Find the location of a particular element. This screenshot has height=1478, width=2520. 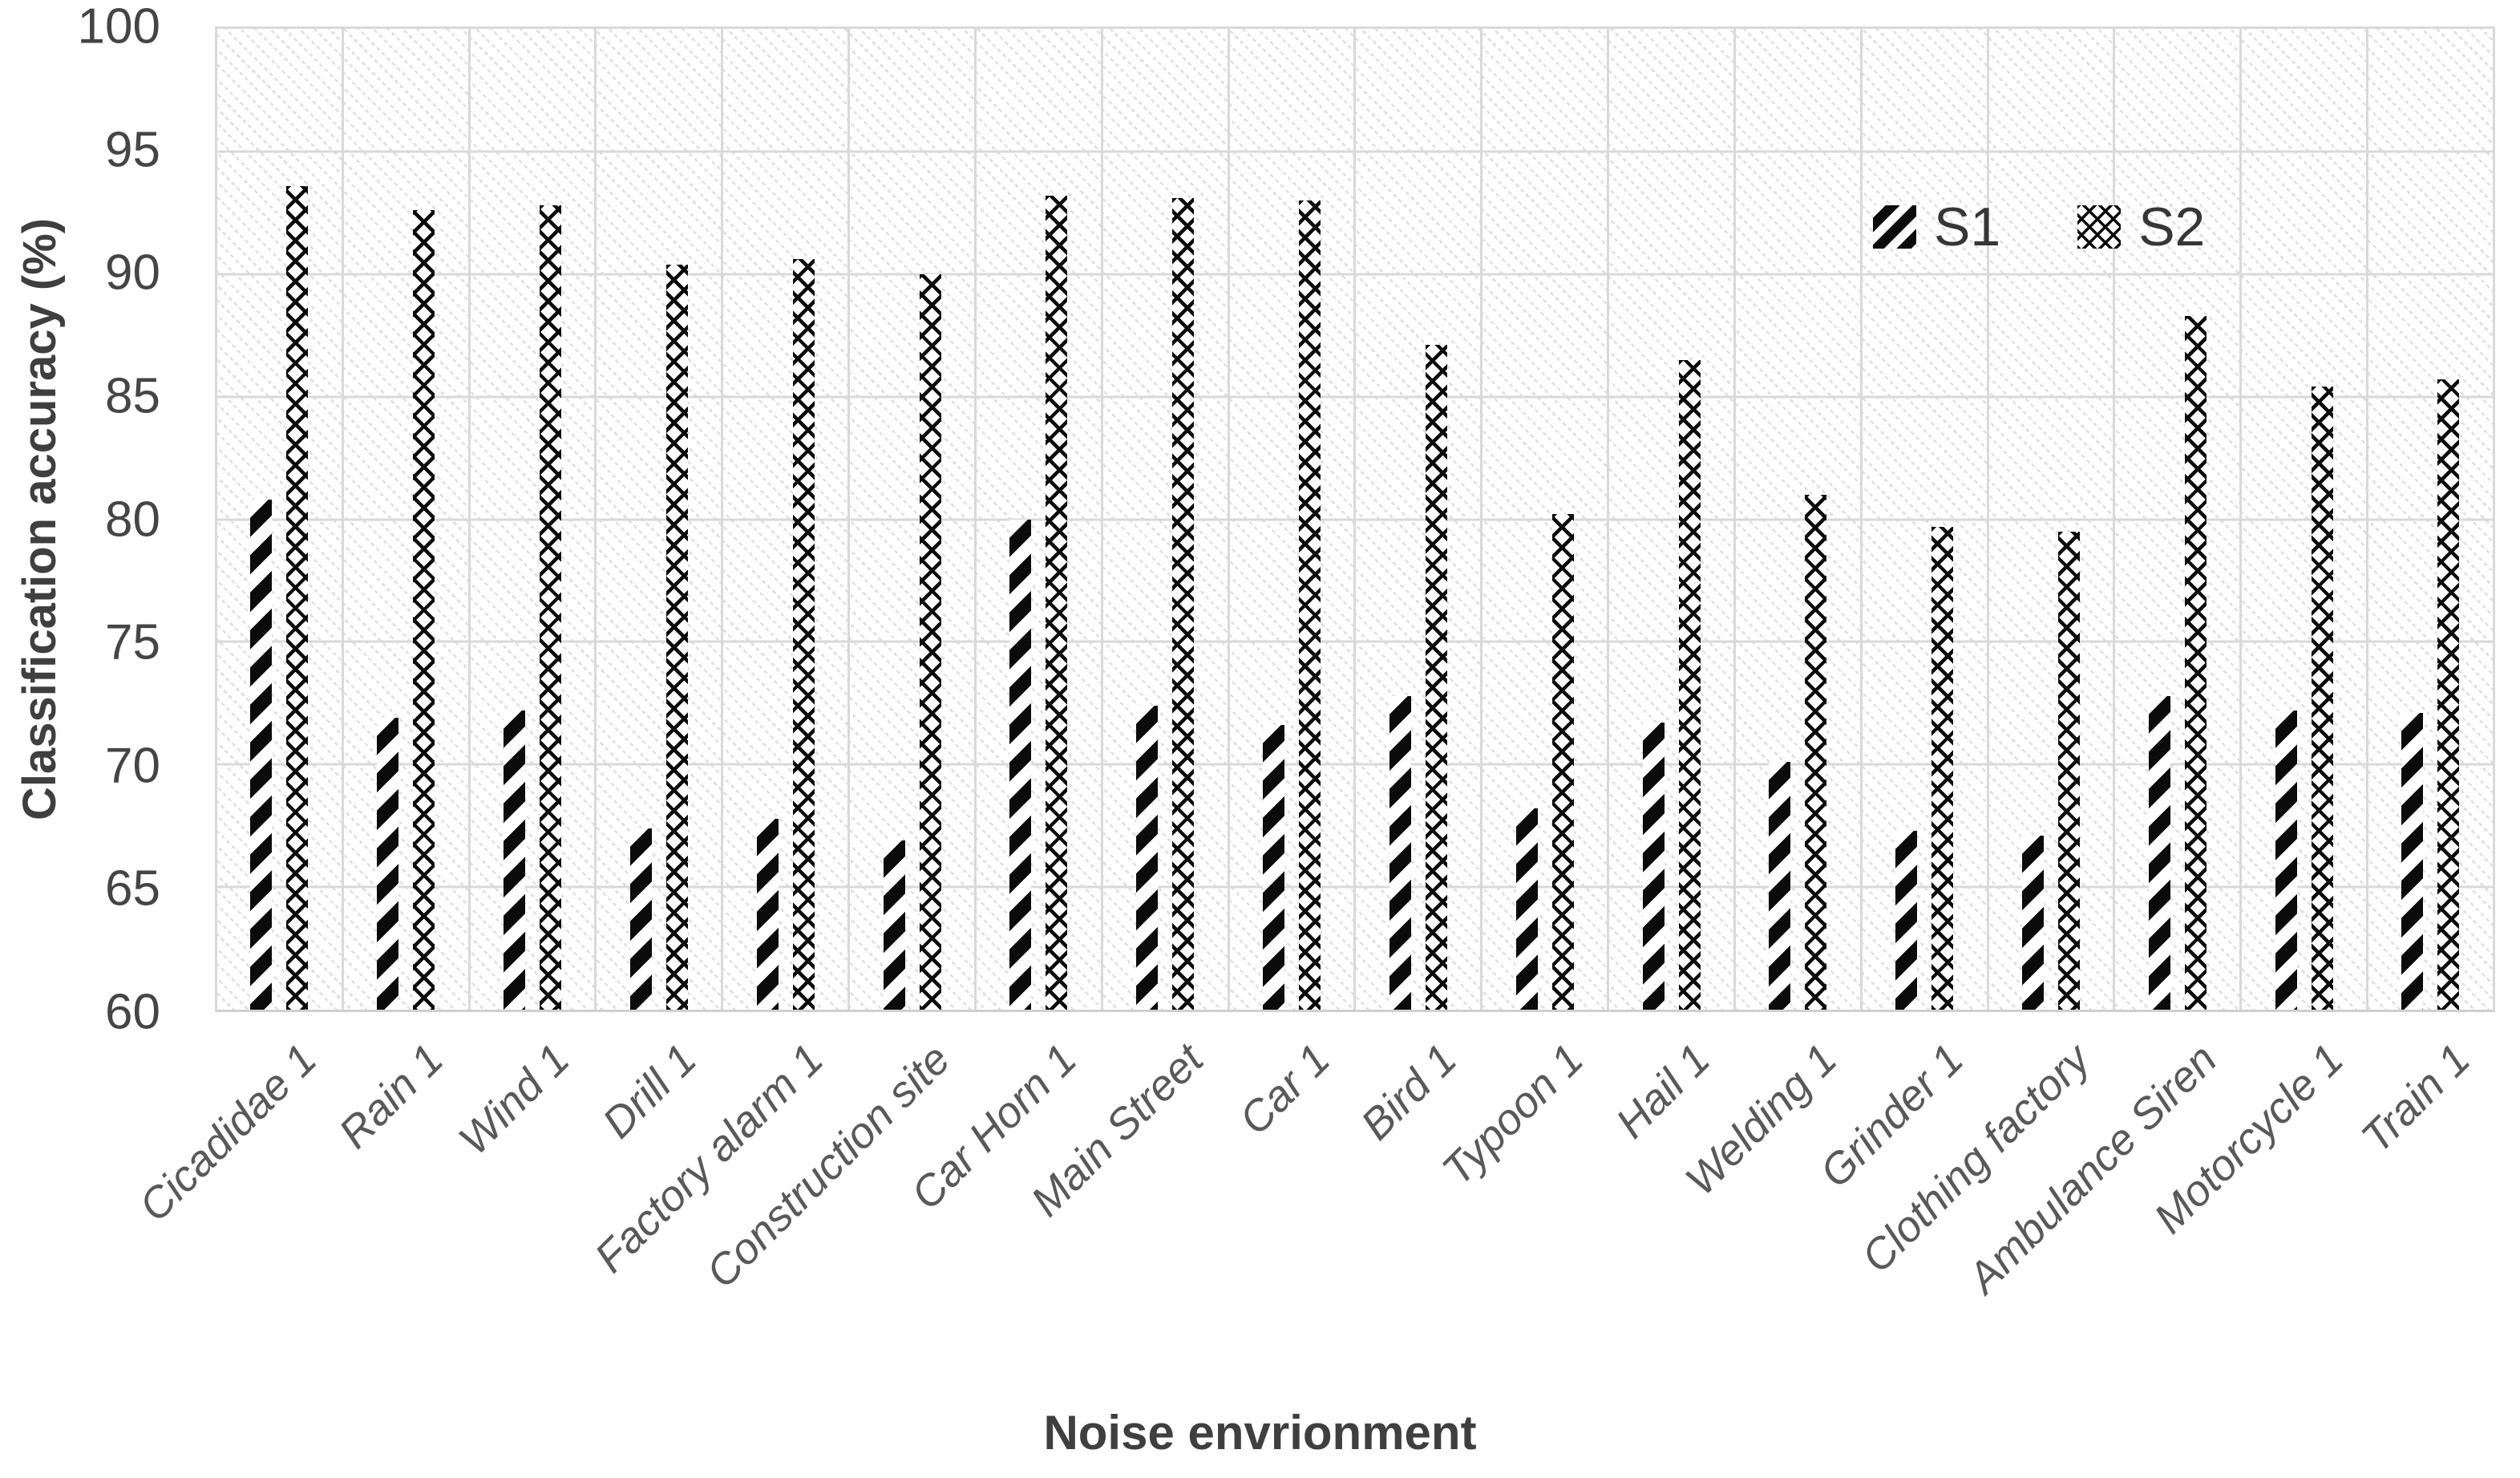

y-tick-label-100: 100 is located at coordinates (119, 27).